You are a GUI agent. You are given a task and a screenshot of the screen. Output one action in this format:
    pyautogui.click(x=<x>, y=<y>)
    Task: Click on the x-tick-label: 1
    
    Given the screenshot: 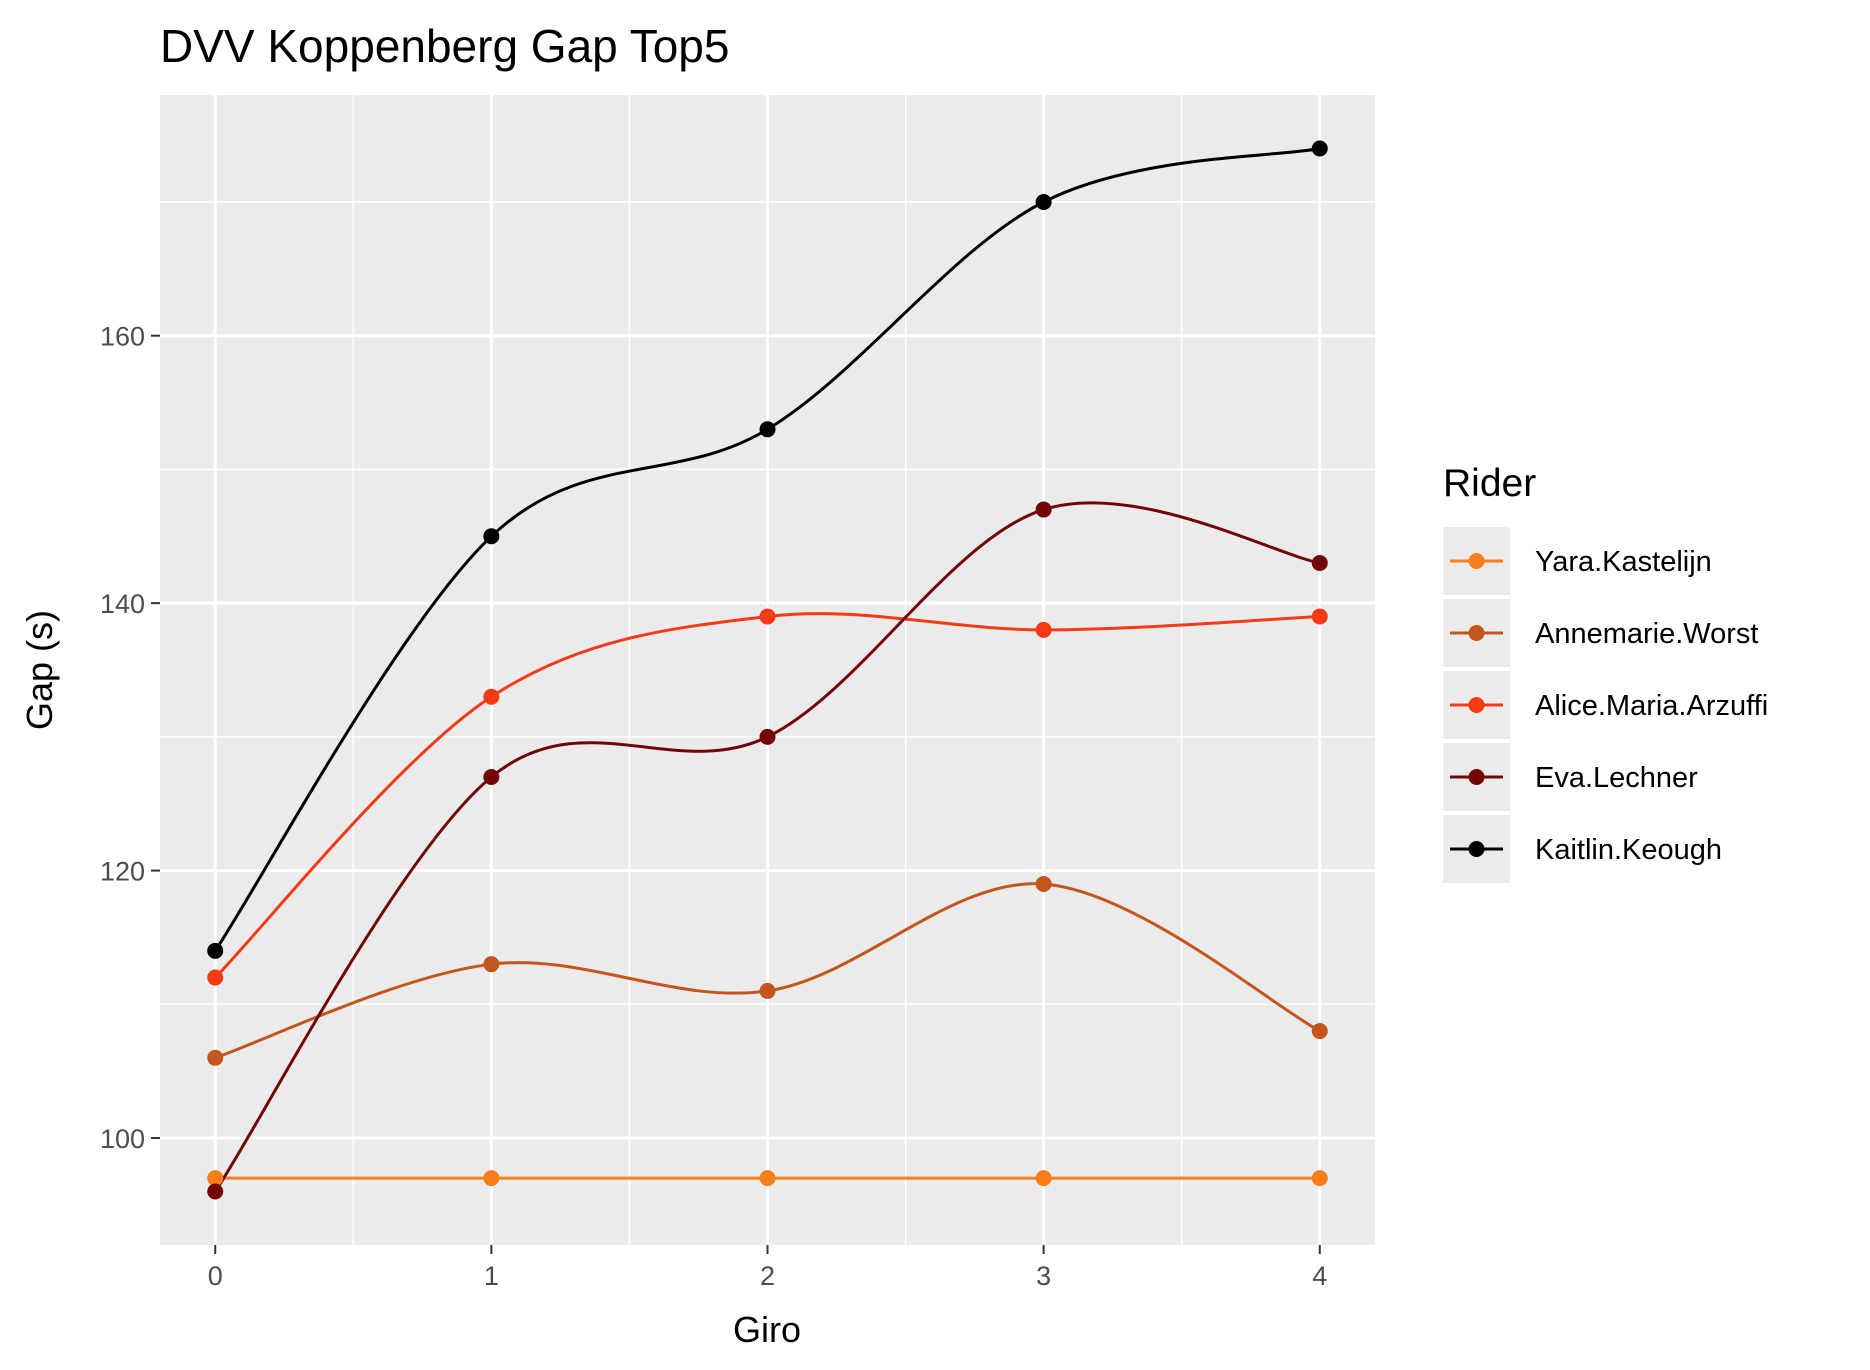 What is the action you would take?
    pyautogui.click(x=491, y=1276)
    